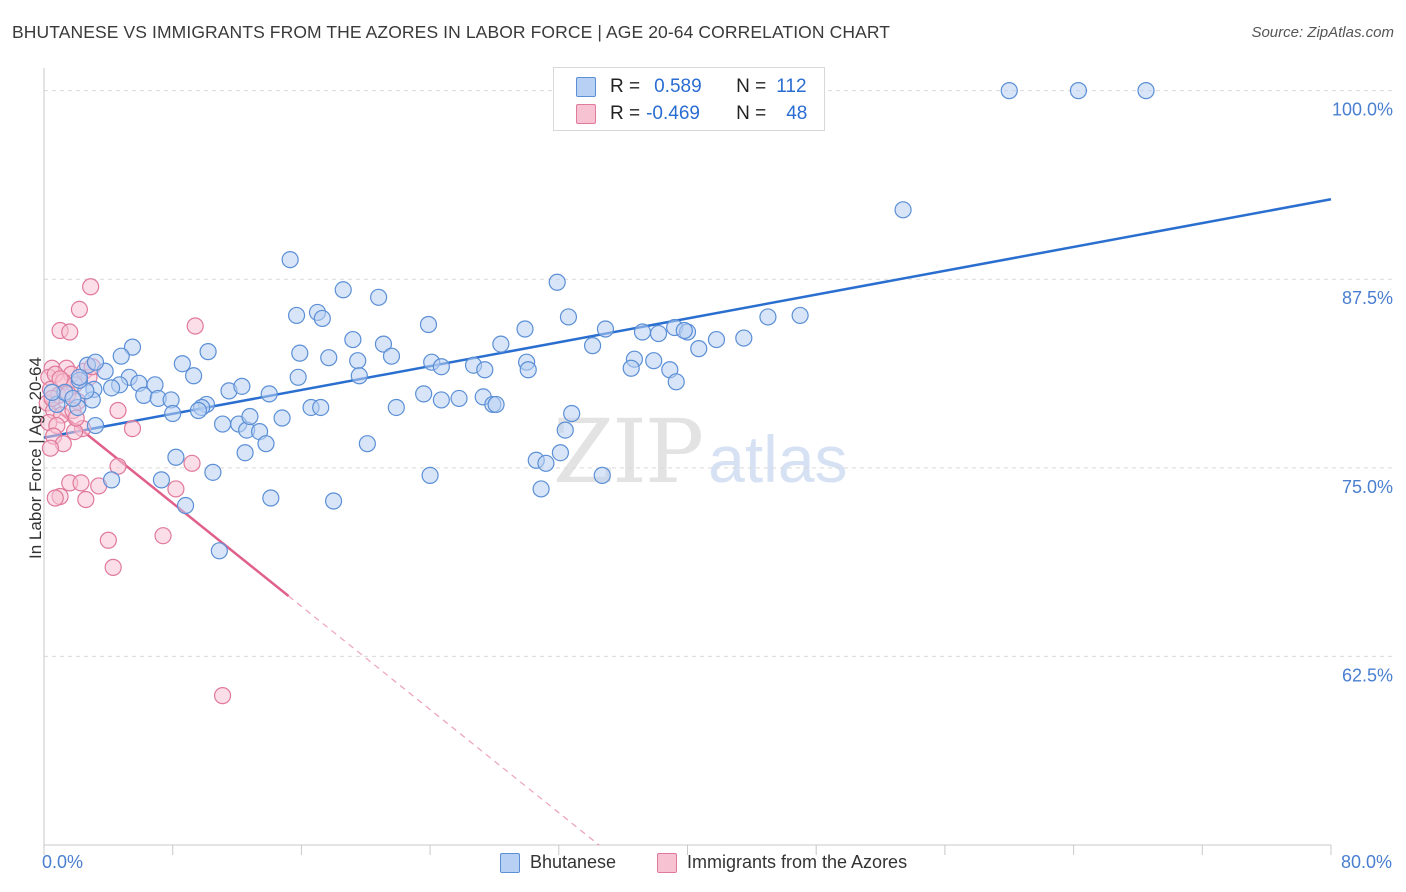  I want to click on correlation-stats-box: R = 0.589 N = 112 R = -0.469 N = 48, so click(689, 99).